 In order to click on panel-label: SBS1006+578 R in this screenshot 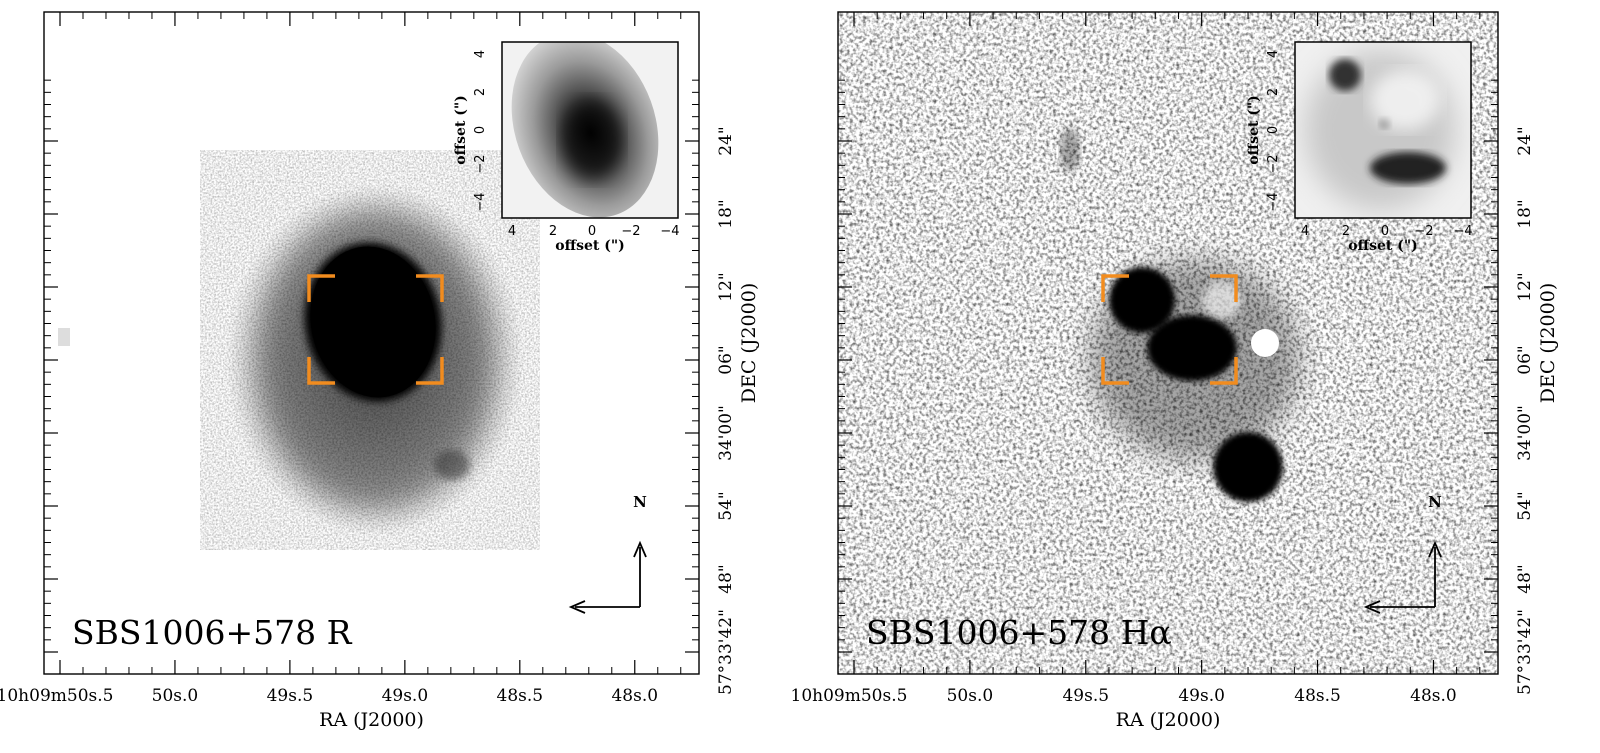, I will do `click(212, 632)`.